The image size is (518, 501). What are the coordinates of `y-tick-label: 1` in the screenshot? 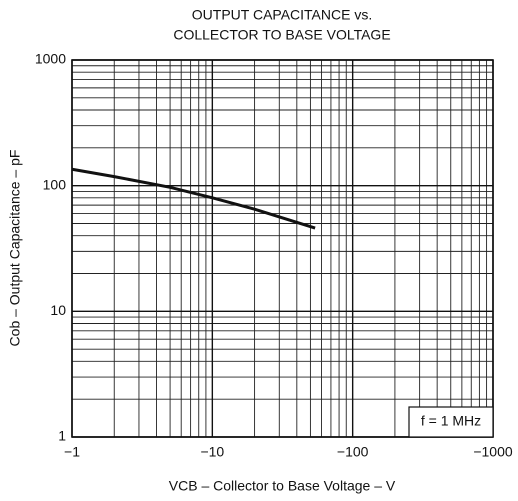 It's located at (62, 436).